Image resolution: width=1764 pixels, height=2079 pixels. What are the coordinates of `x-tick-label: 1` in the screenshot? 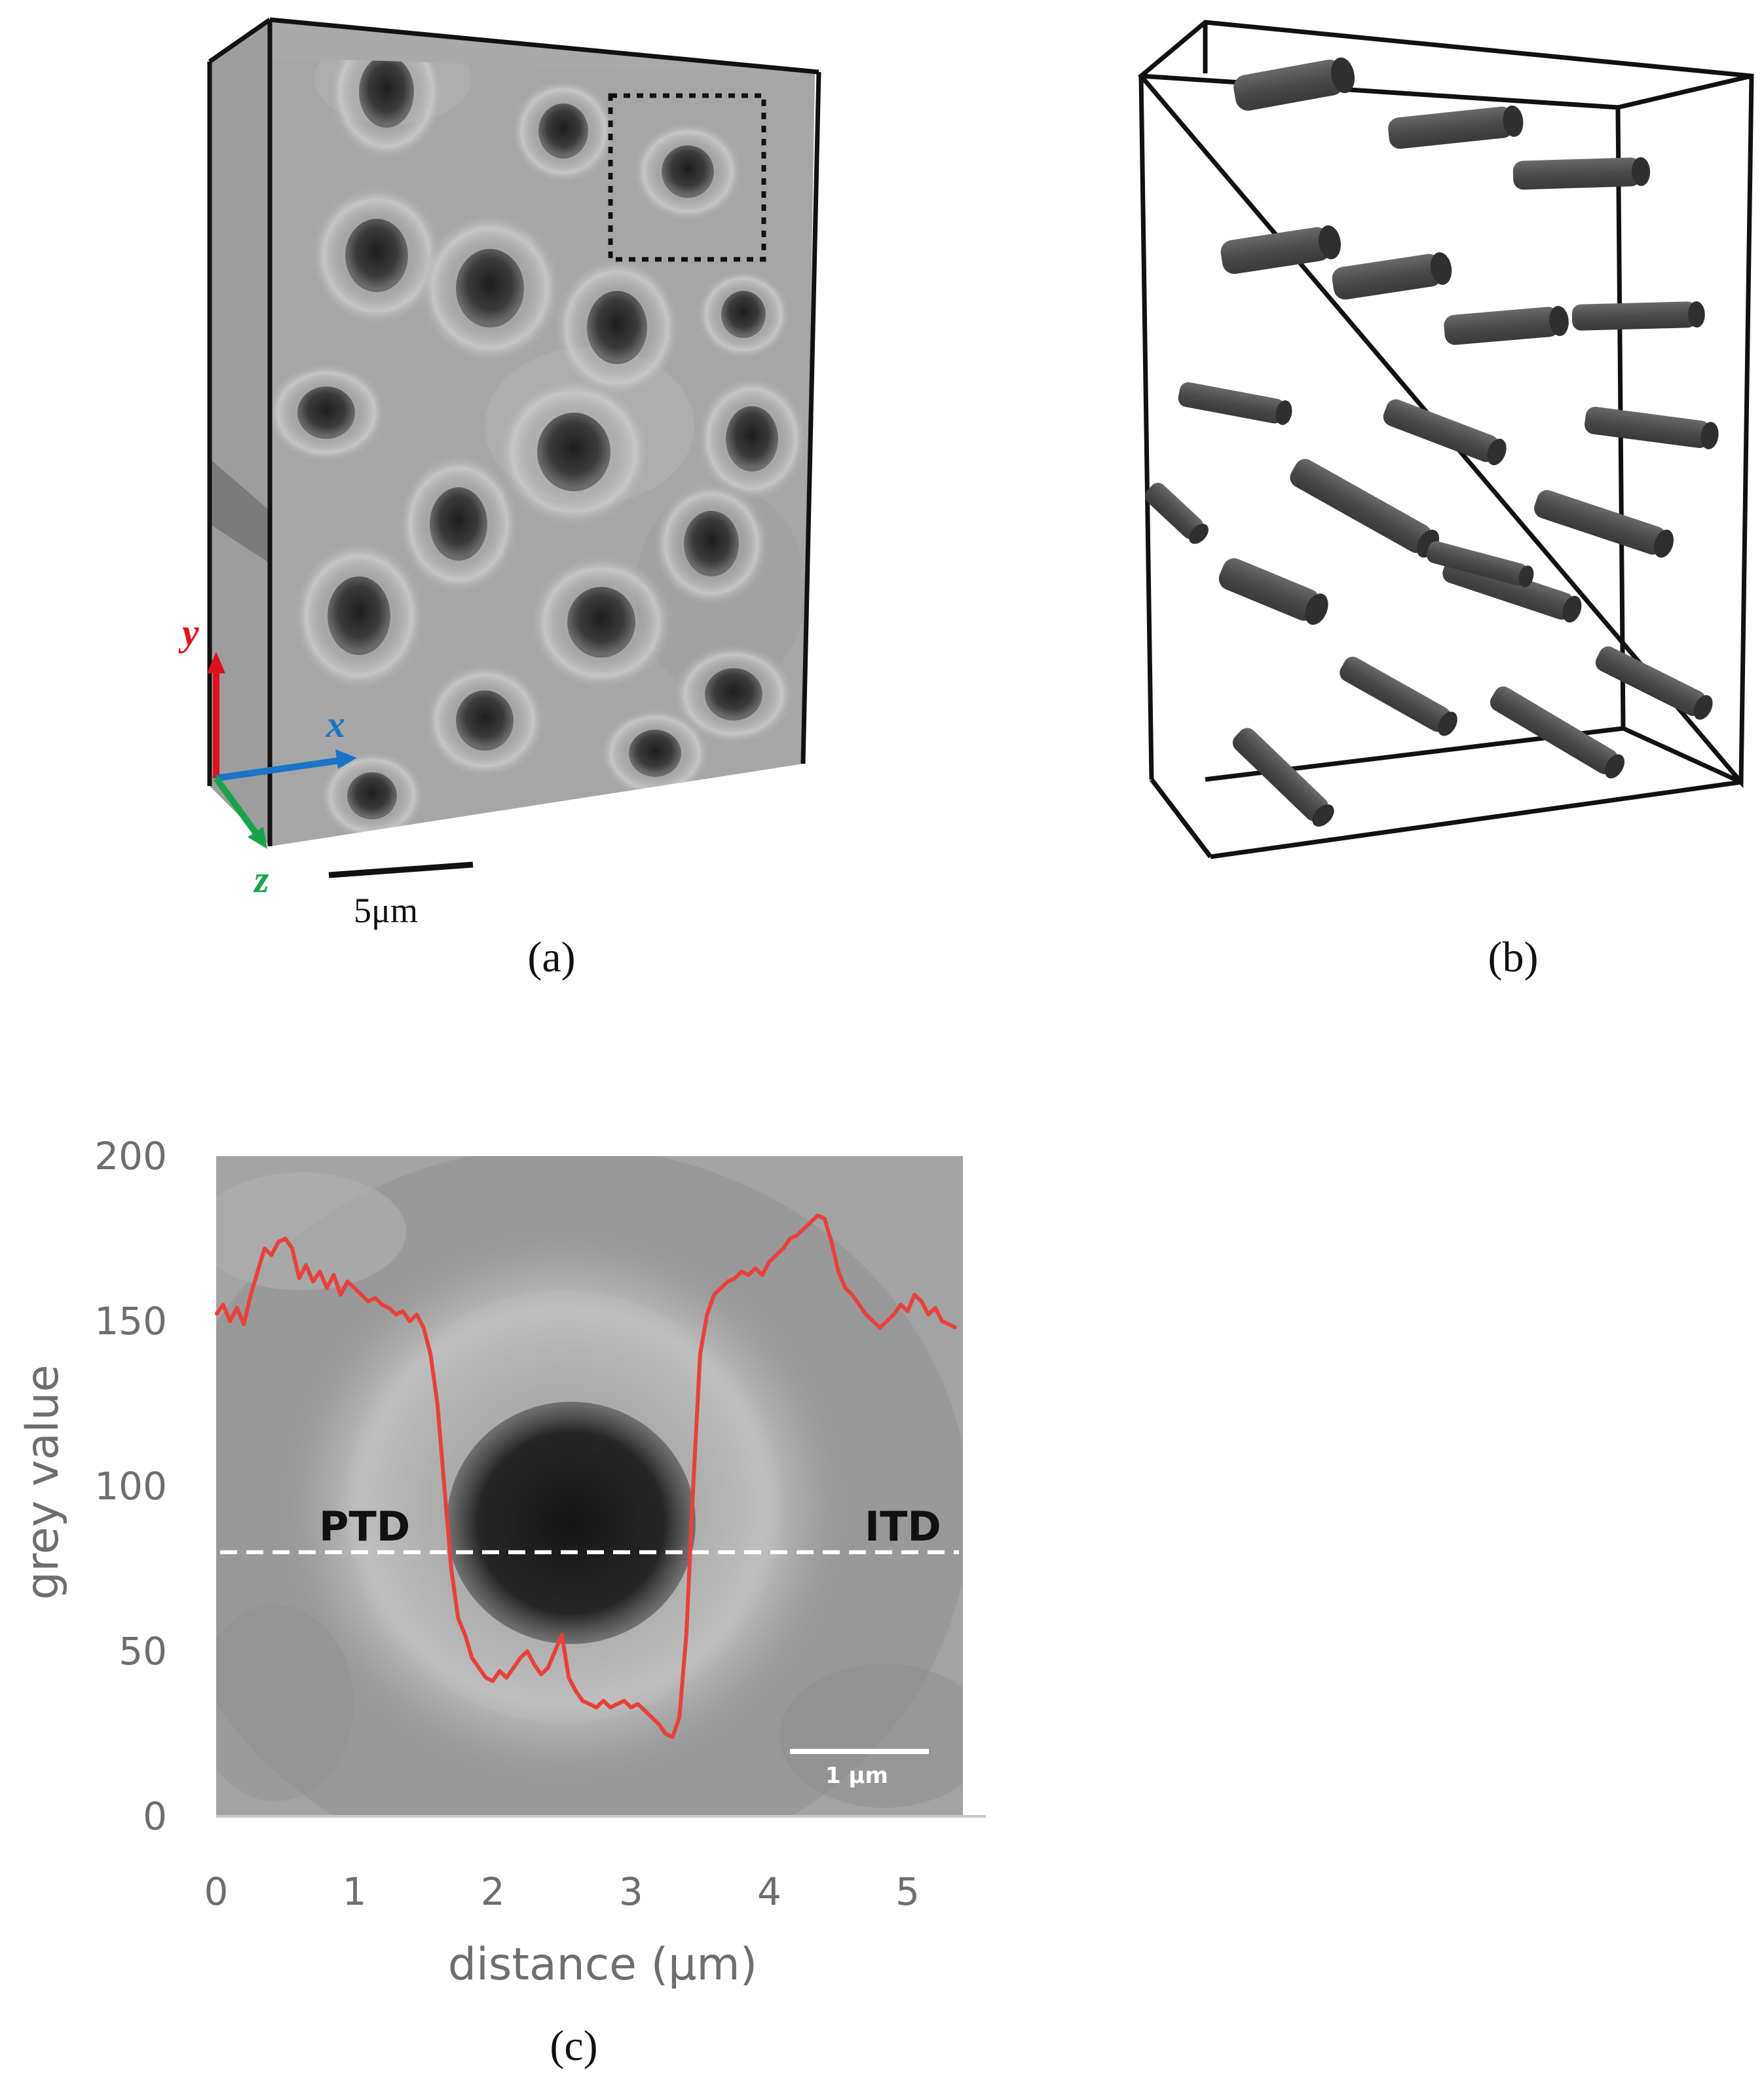 It's located at (355, 1892).